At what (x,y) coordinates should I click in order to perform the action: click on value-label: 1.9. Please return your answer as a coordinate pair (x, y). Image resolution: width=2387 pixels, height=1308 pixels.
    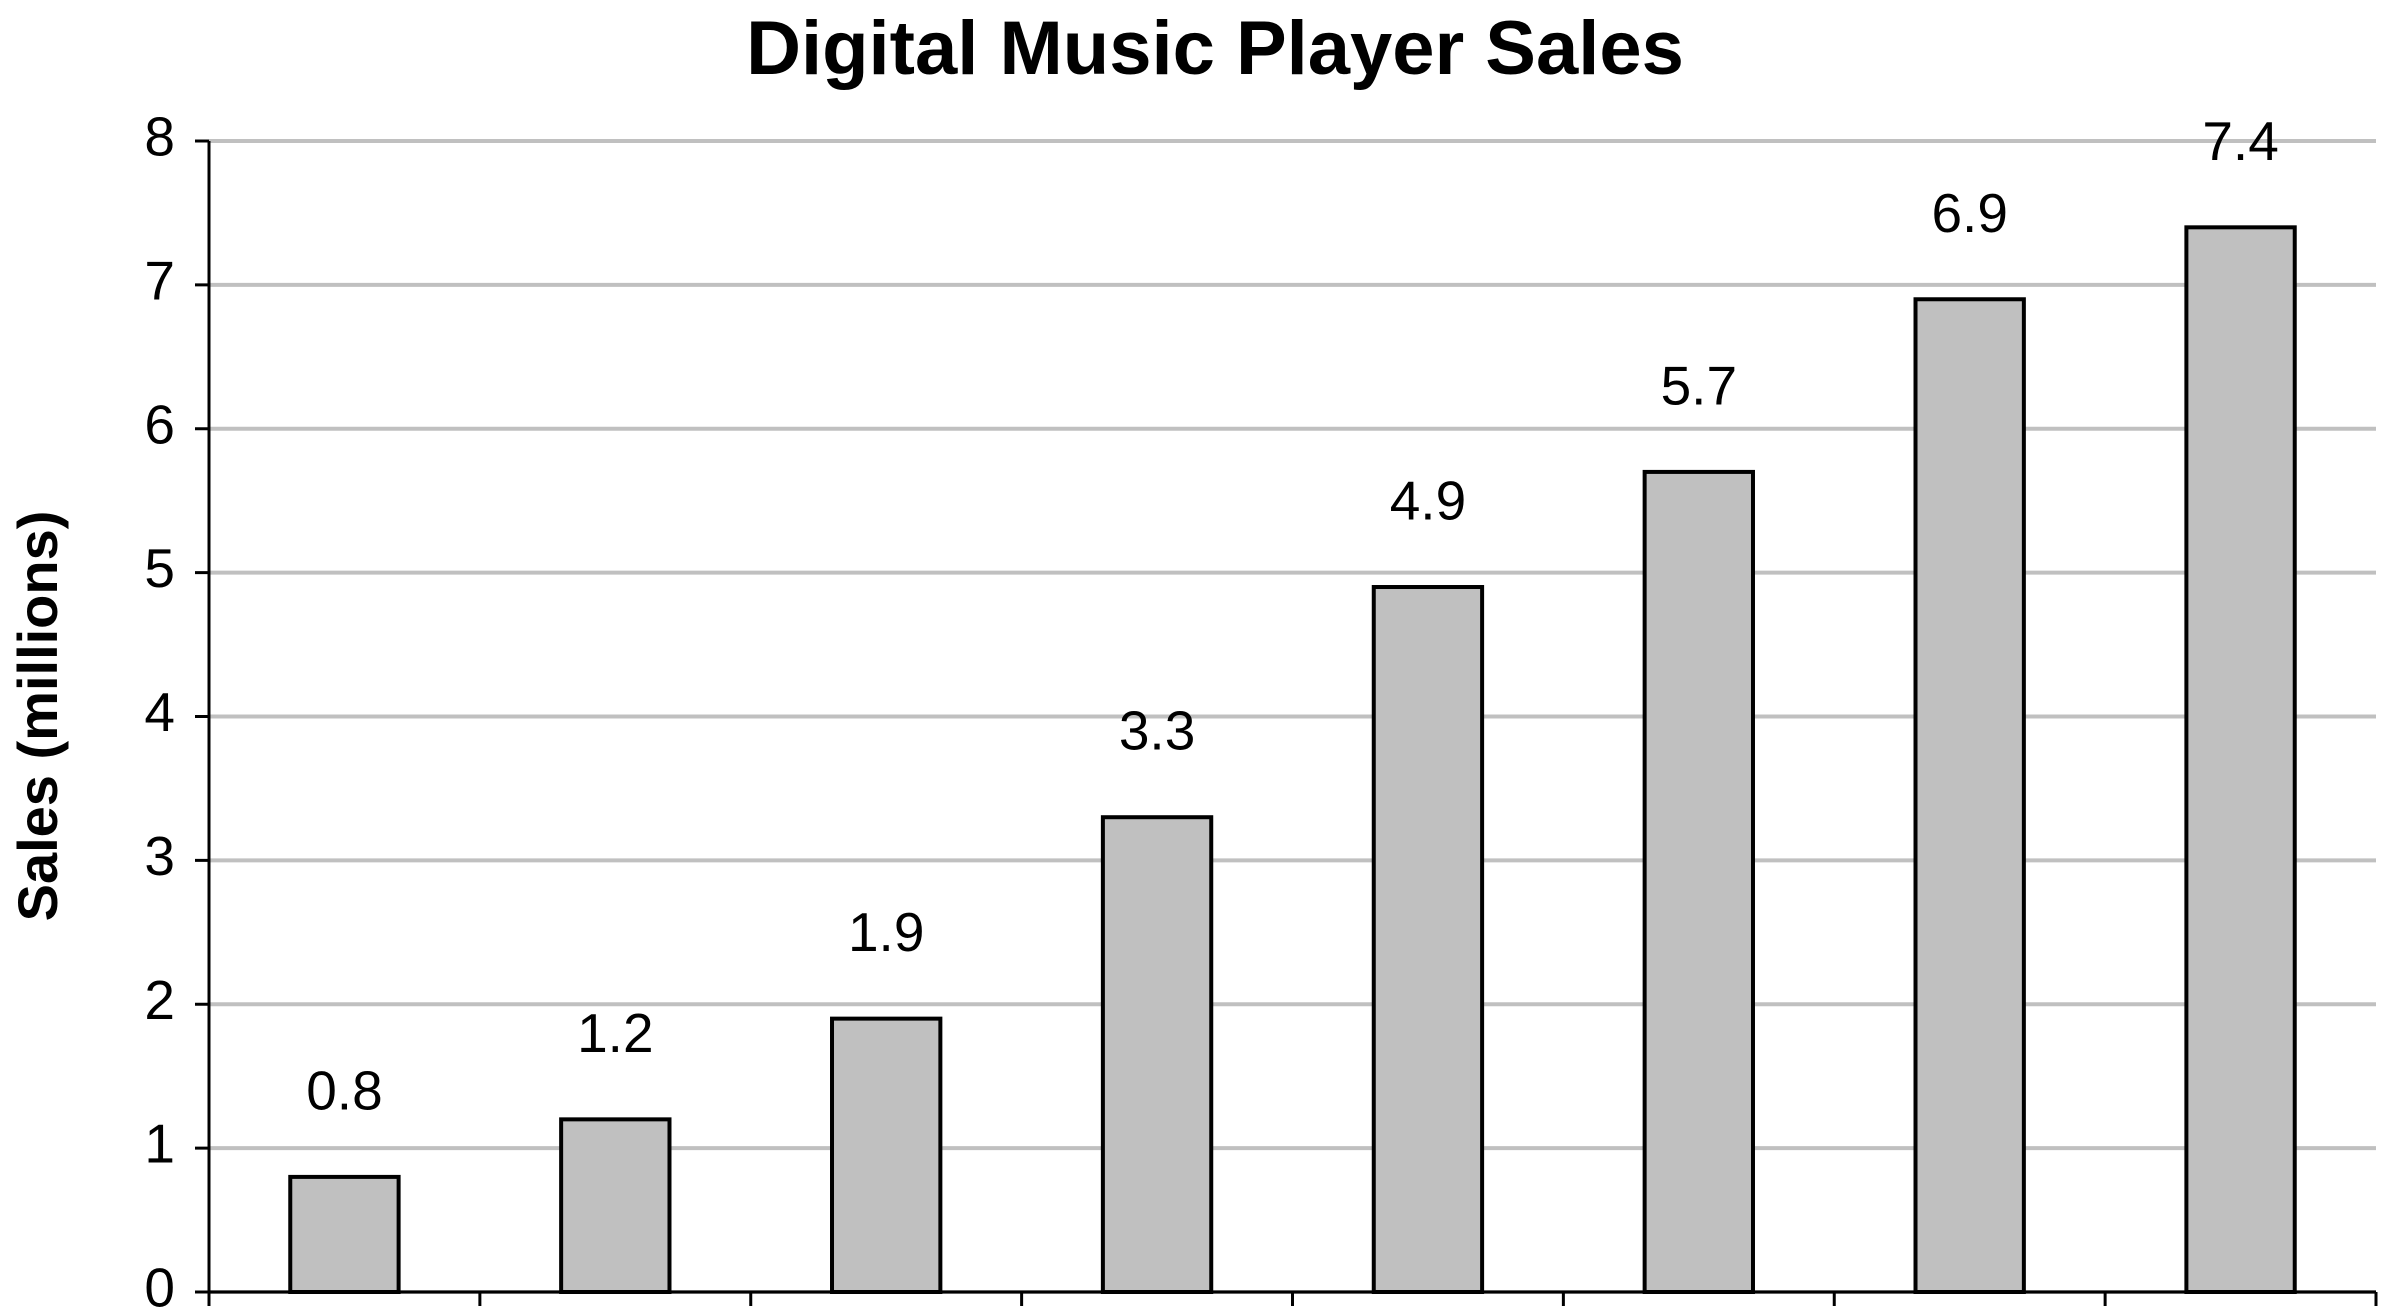
    Looking at the image, I should click on (886, 932).